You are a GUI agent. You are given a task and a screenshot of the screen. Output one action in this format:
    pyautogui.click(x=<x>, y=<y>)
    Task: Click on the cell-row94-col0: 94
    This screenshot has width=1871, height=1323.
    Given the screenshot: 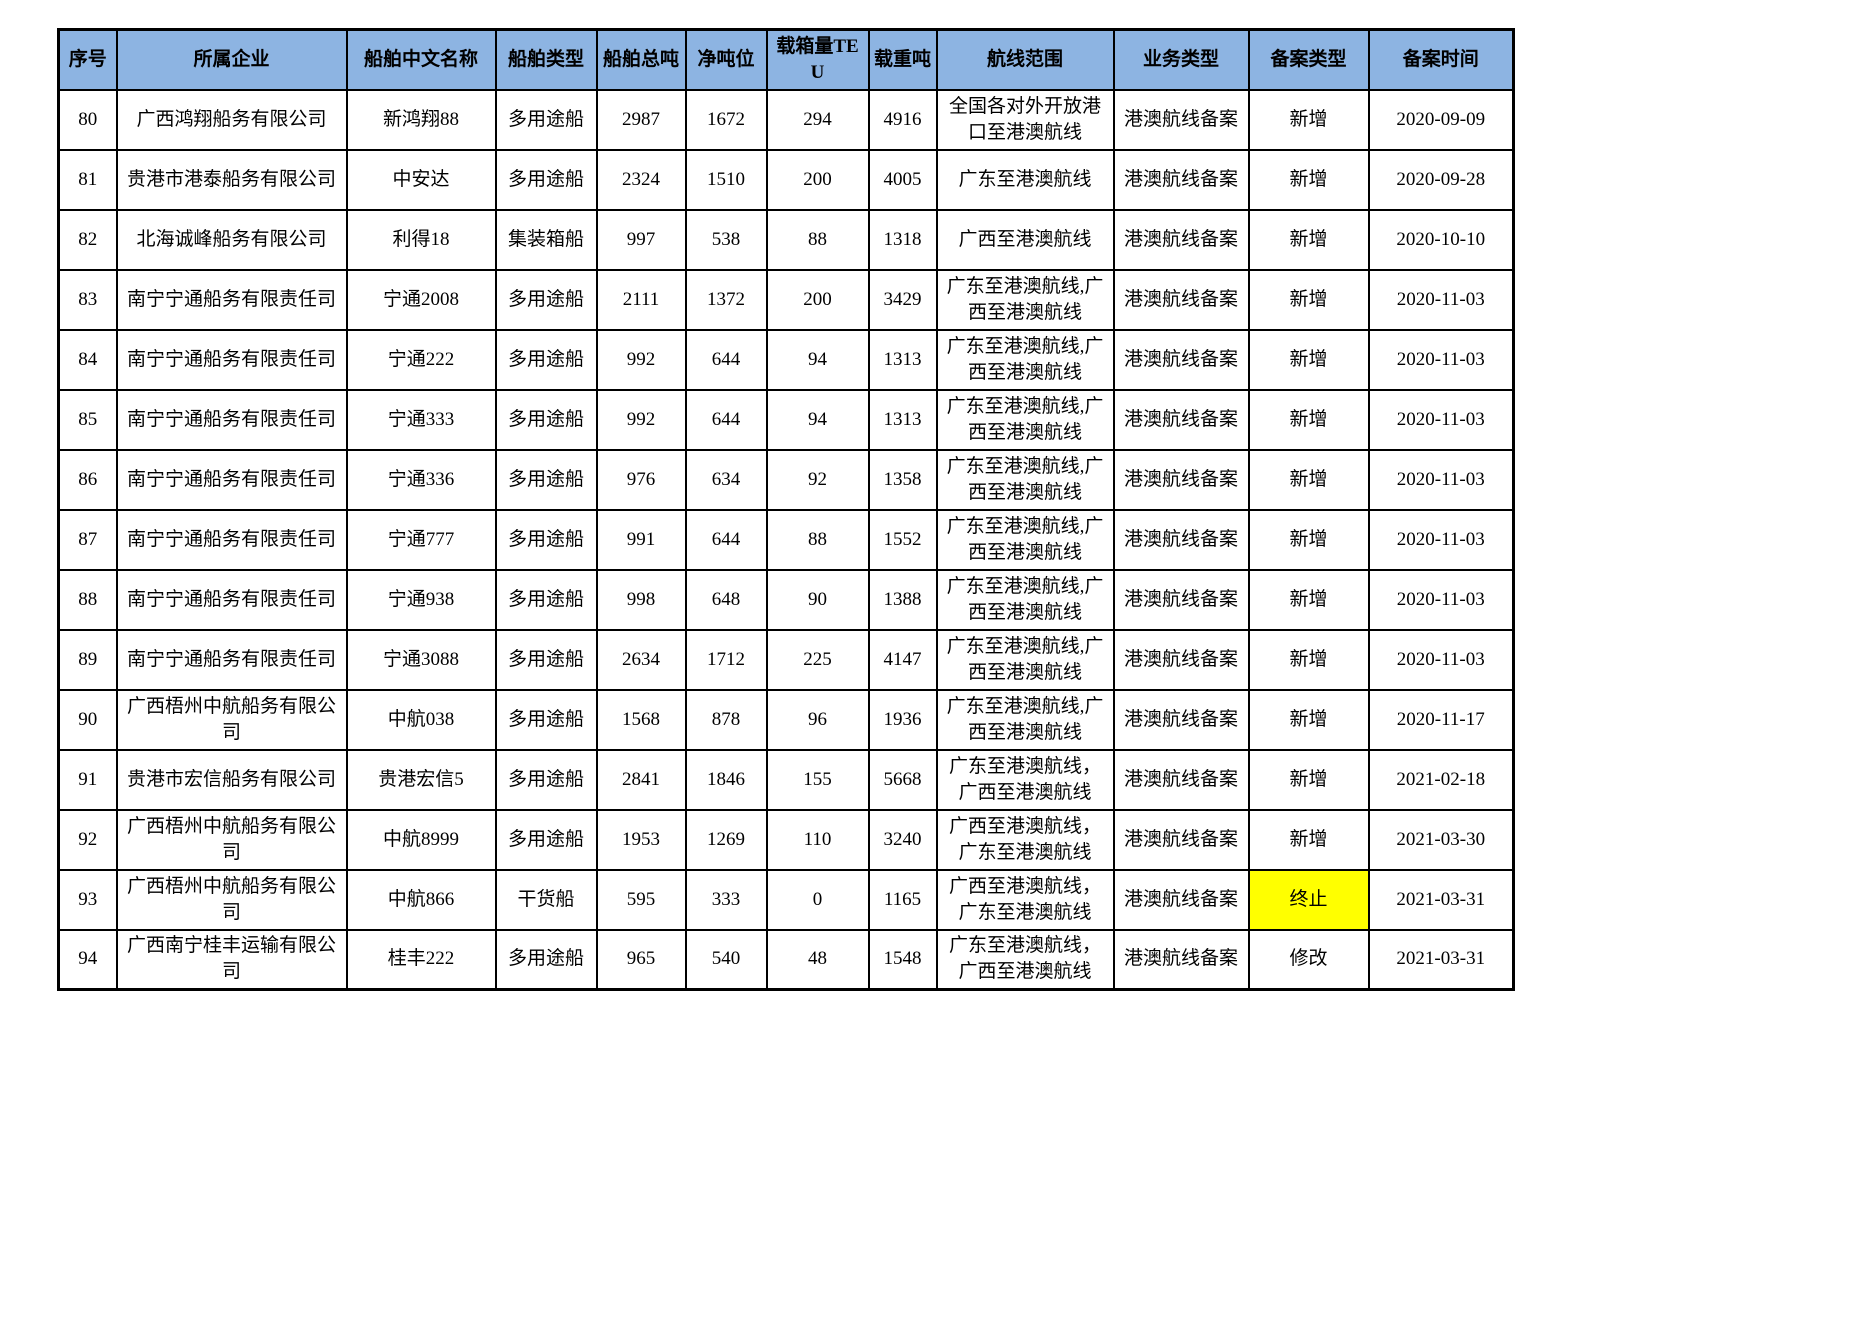 What is the action you would take?
    pyautogui.click(x=87, y=959)
    